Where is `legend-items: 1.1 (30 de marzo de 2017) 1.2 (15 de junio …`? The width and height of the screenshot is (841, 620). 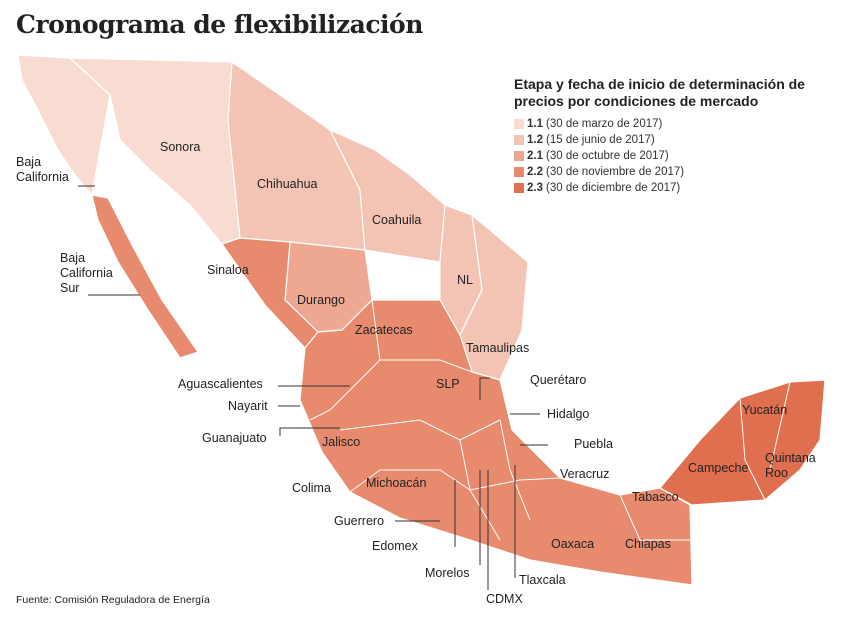 legend-items: 1.1 (30 de marzo de 2017) 1.2 (15 de junio … is located at coordinates (674, 156).